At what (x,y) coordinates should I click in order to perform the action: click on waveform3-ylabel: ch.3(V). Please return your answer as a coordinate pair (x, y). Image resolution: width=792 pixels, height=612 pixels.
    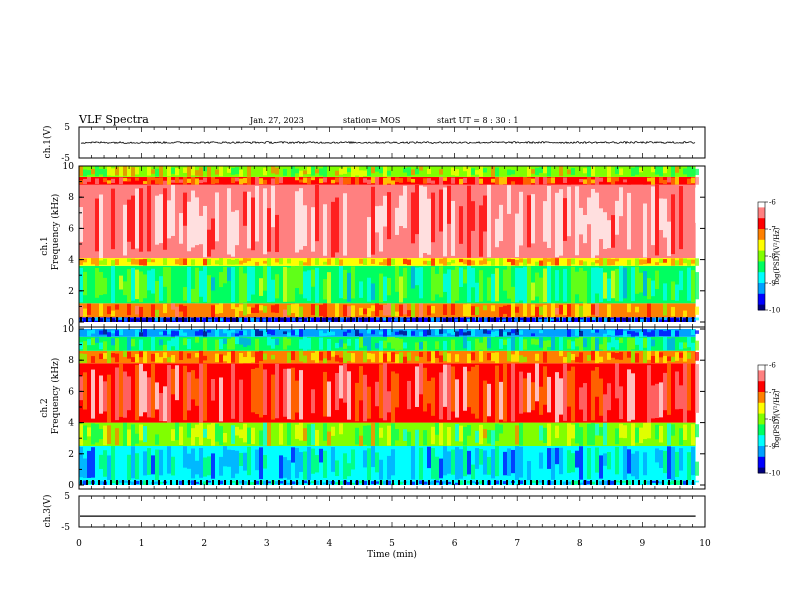
    Looking at the image, I should click on (47, 511).